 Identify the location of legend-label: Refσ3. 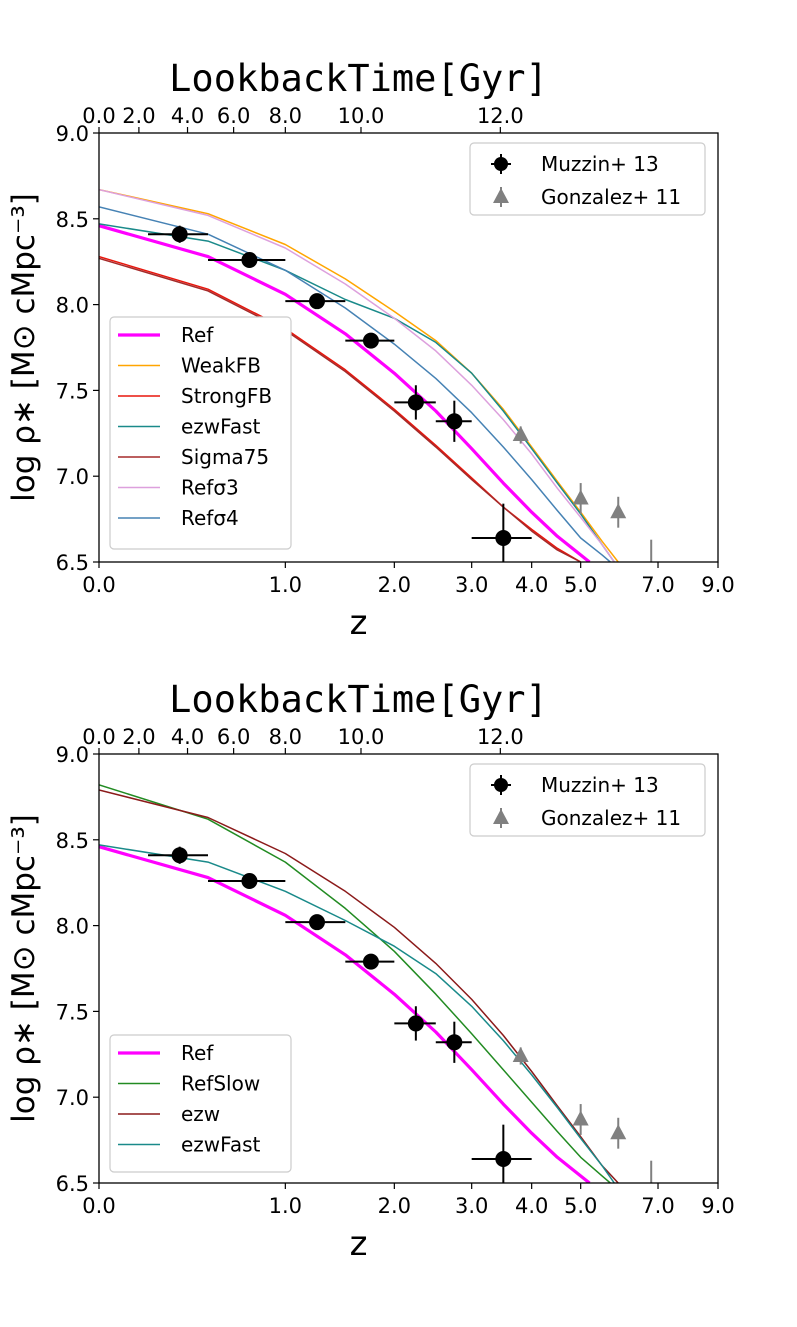
(210, 488).